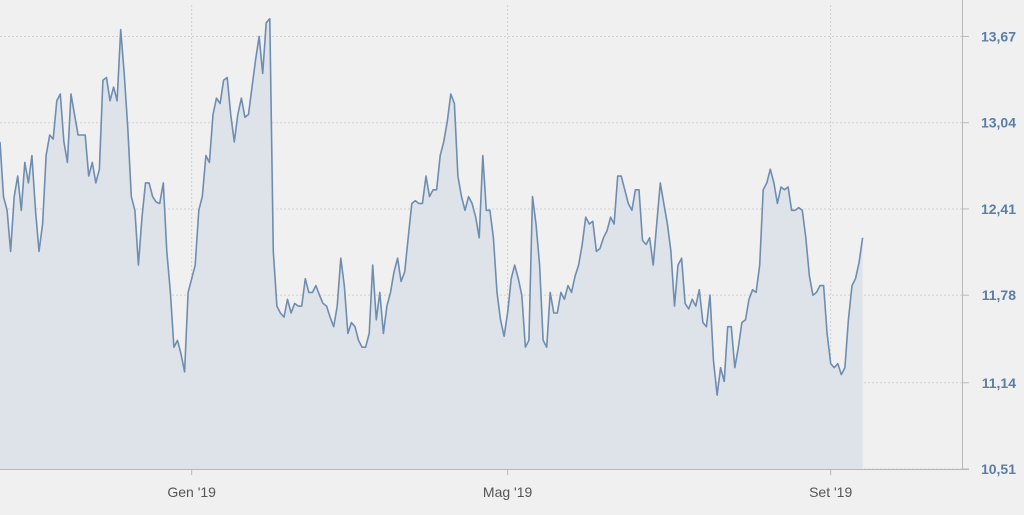  What do you see at coordinates (830, 492) in the screenshot?
I see `x-tick-label: Set '19` at bounding box center [830, 492].